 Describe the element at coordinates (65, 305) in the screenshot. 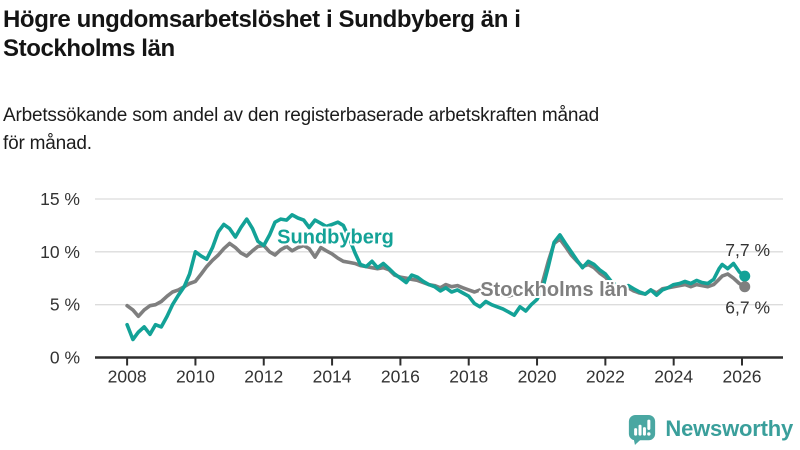

I see `y-tick-label: 5 %` at that location.